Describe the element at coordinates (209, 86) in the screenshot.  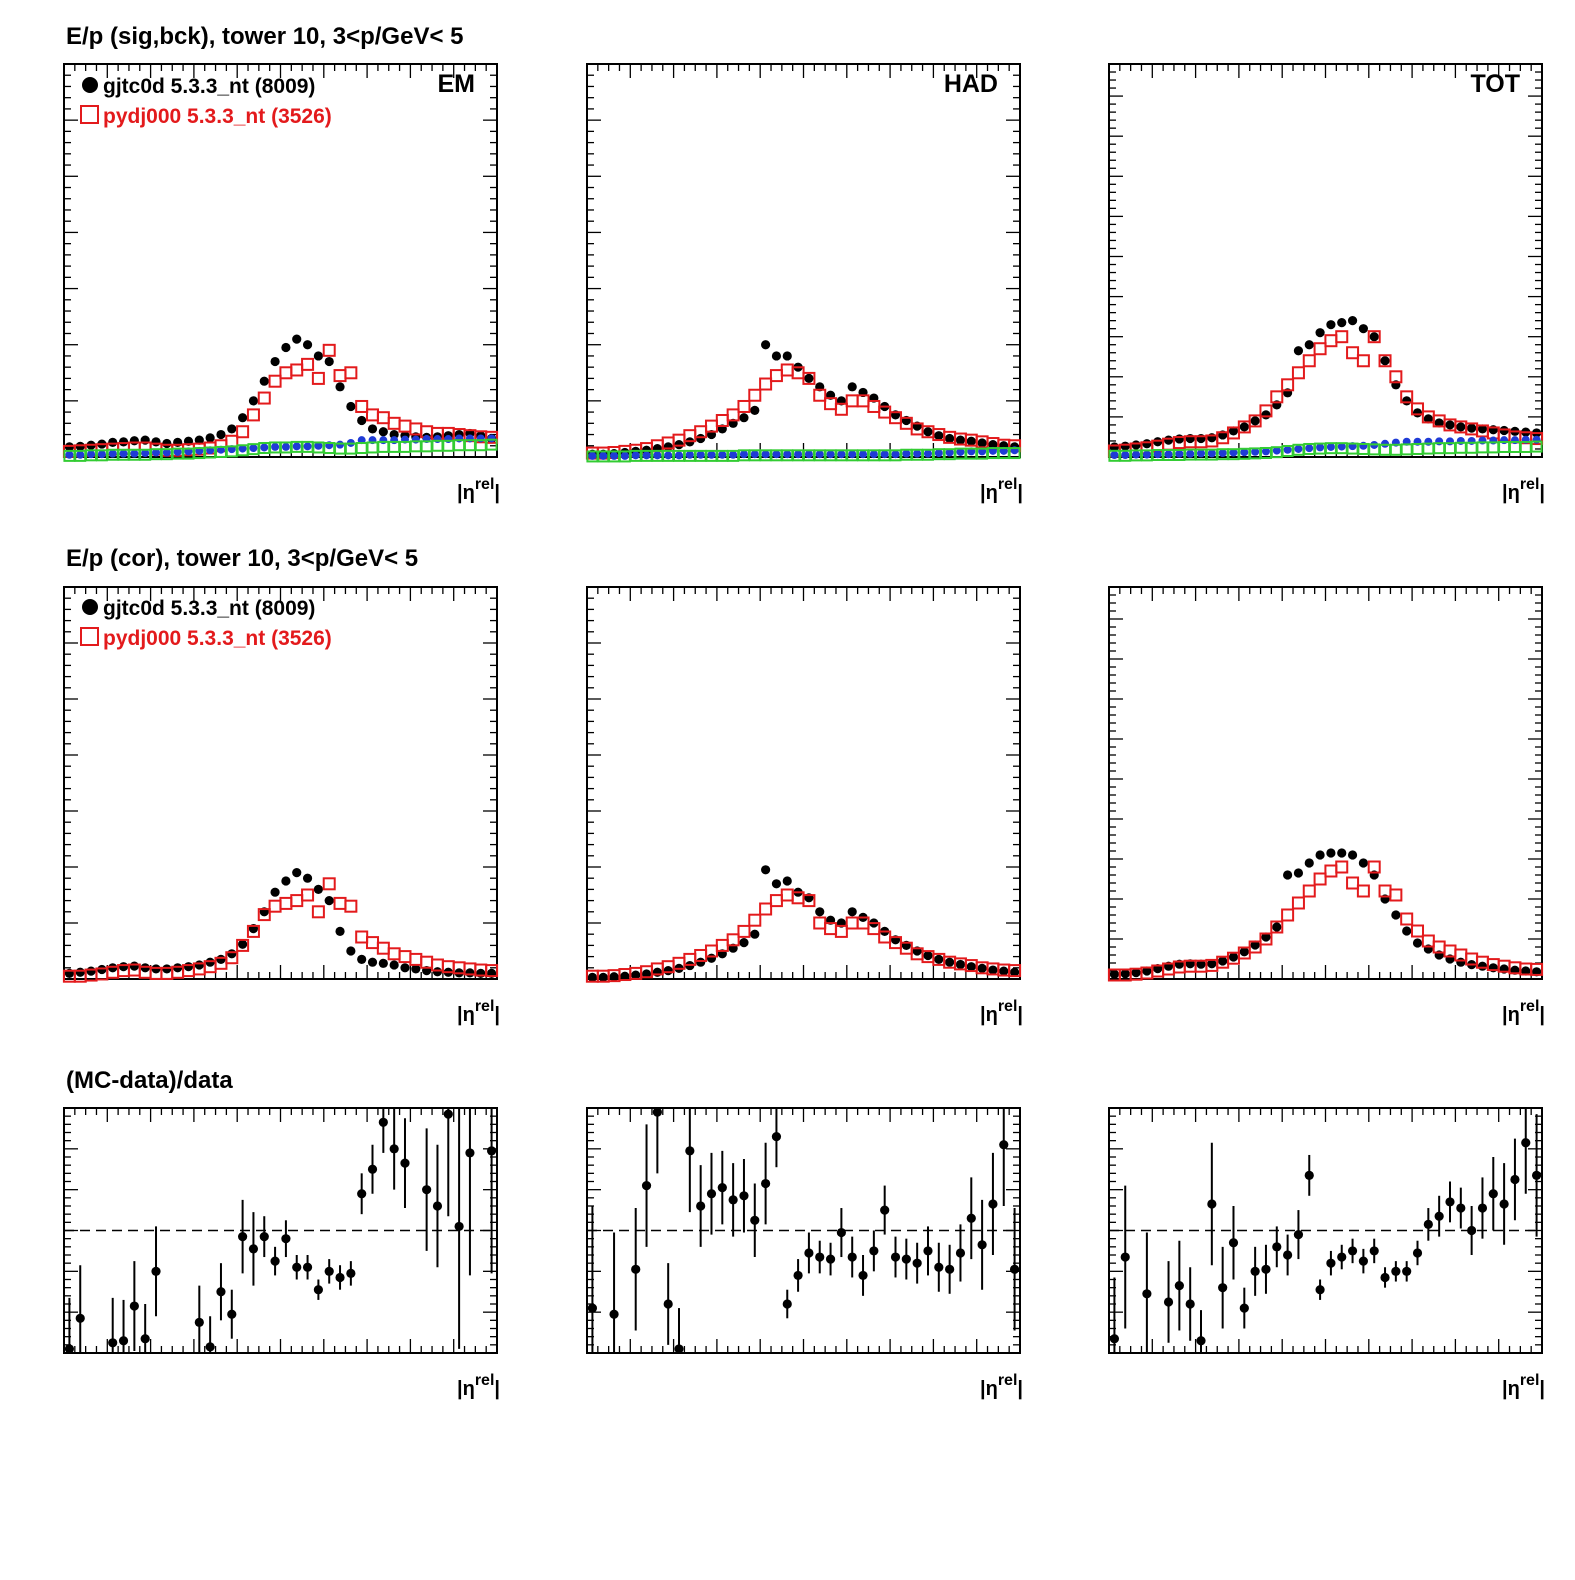
I see `legend-data-label-r1: gjtc0d 5.3.3_nt (8009)` at that location.